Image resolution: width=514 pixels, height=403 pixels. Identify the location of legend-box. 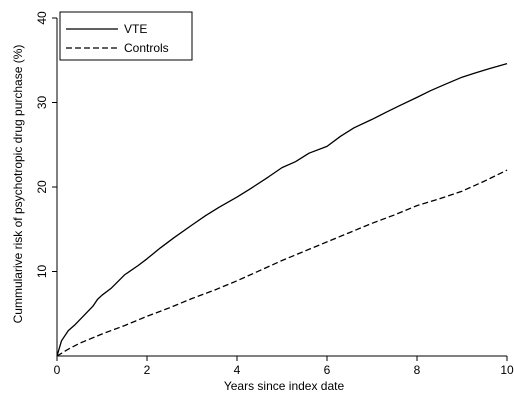
(126, 36).